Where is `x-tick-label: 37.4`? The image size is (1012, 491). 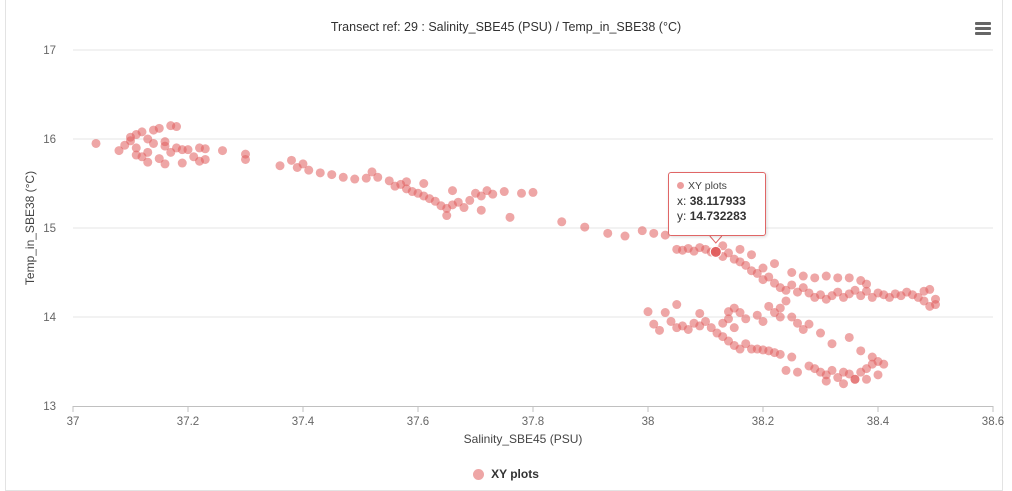 x-tick-label: 37.4 is located at coordinates (303, 422).